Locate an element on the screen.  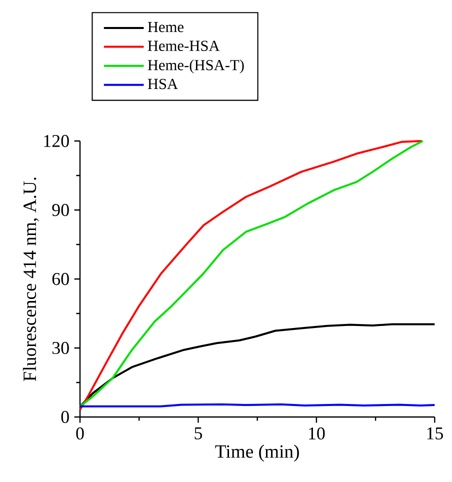
y-tick-label: 30 is located at coordinates (60, 348).